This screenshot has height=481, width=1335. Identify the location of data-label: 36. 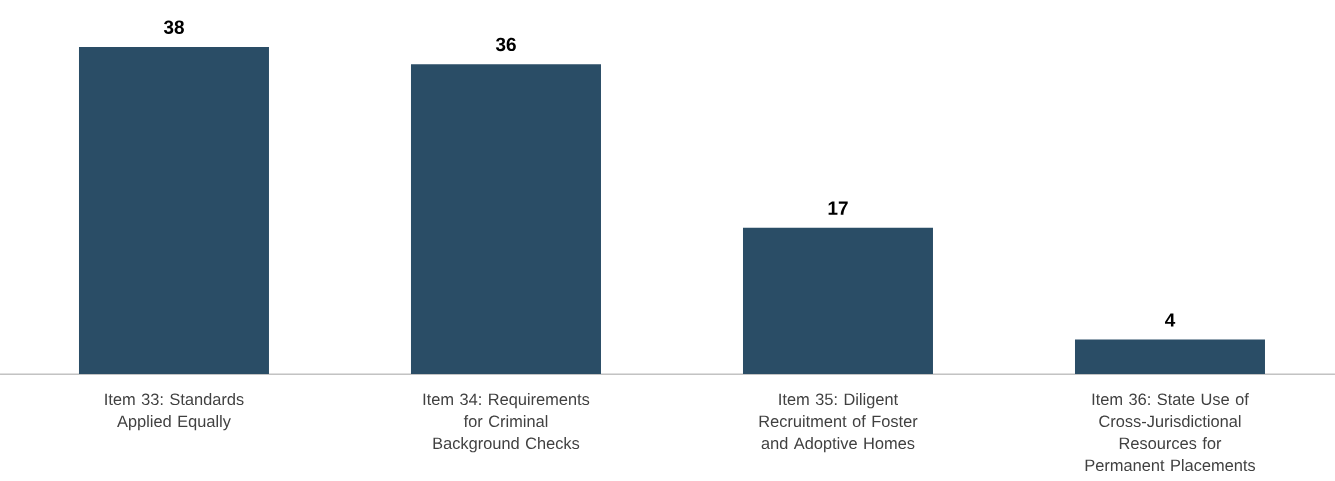
(505, 44).